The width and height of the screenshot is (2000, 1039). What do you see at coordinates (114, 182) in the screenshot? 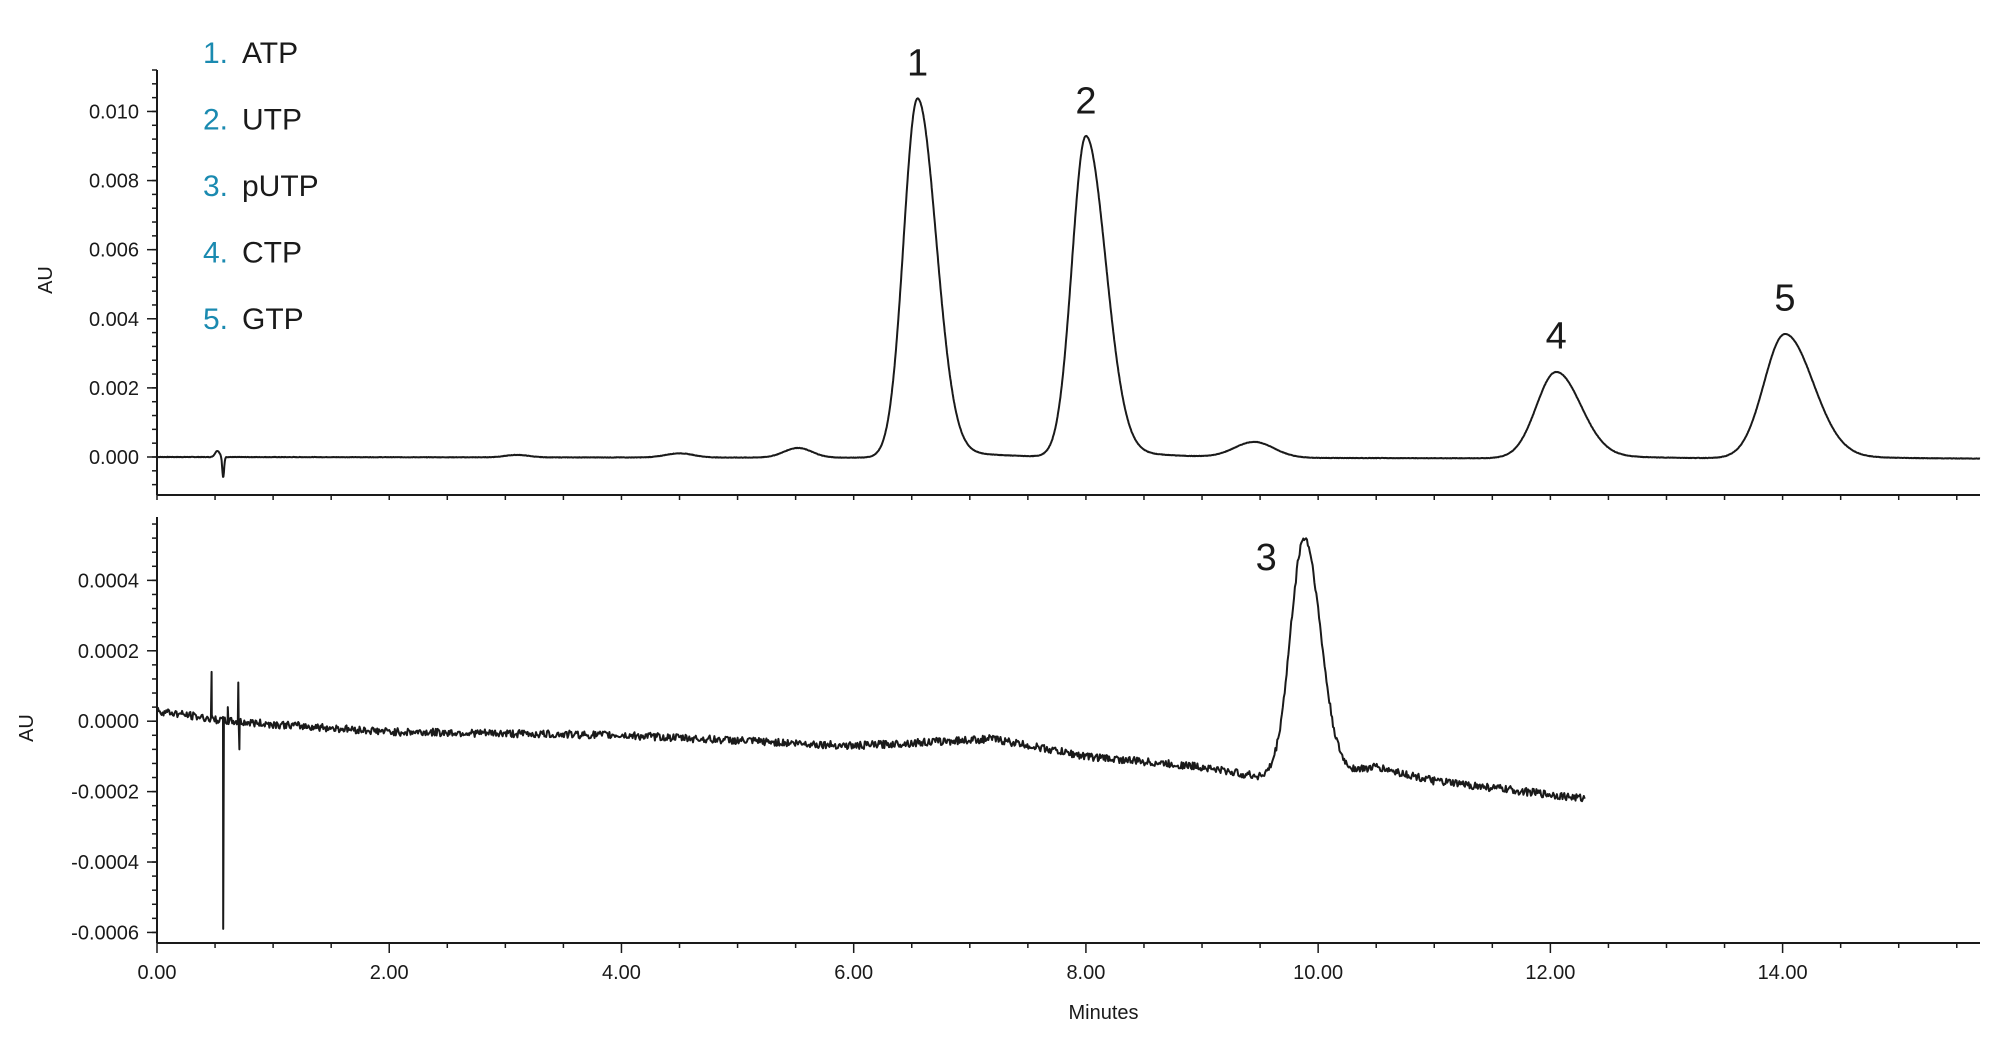
I see `y-tick-label: 0.008` at bounding box center [114, 182].